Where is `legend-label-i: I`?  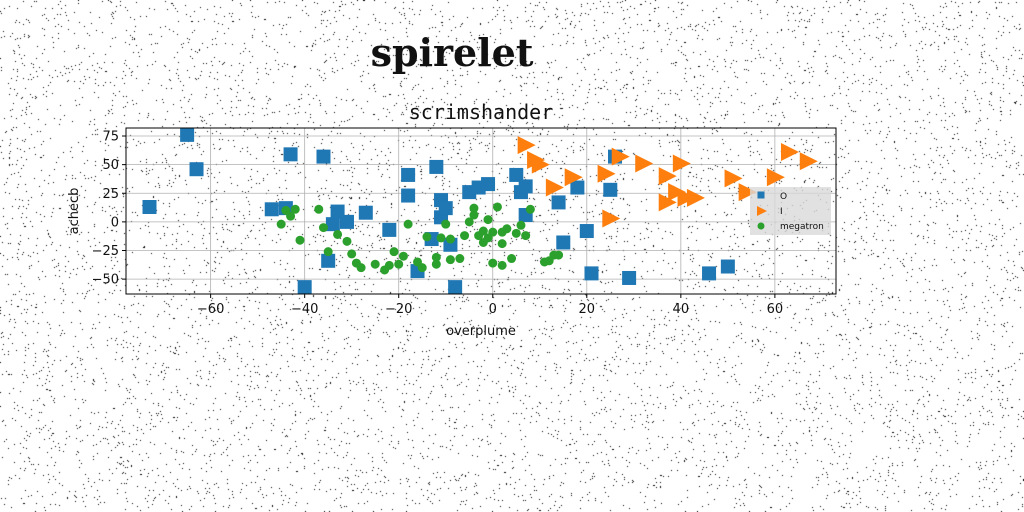 legend-label-i: I is located at coordinates (781, 212).